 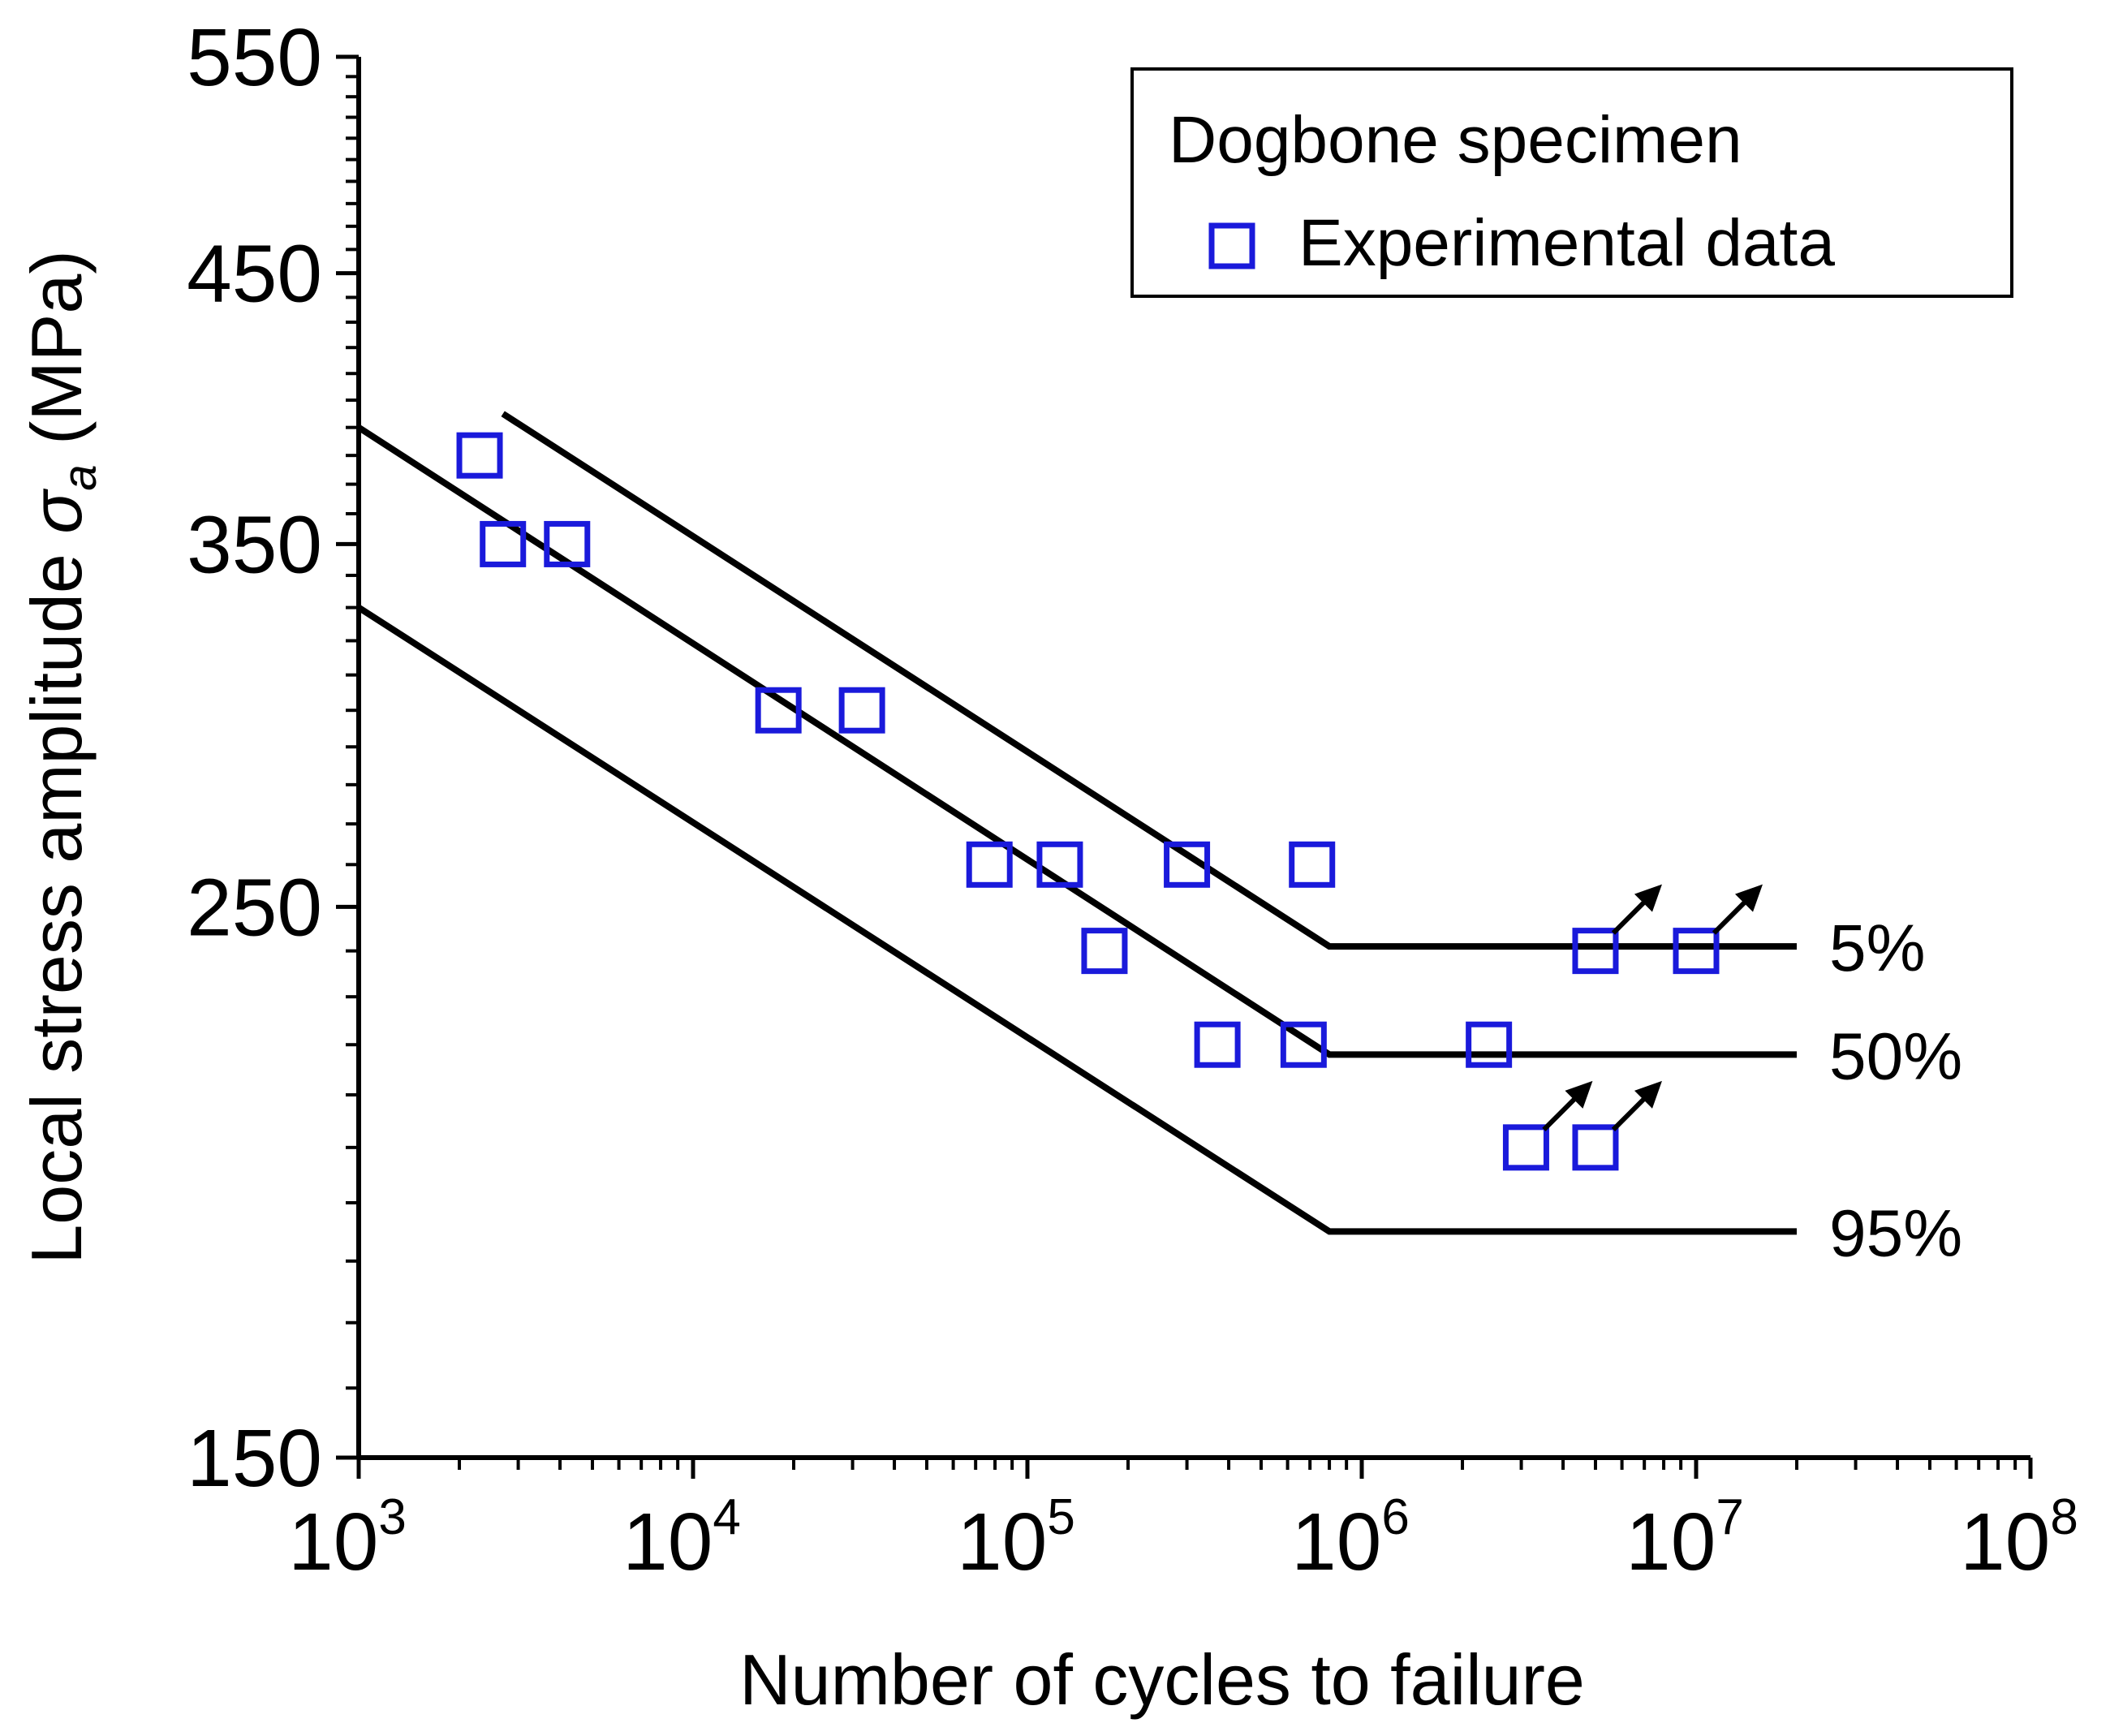 I want to click on y-tick-label: 550, so click(x=255, y=58).